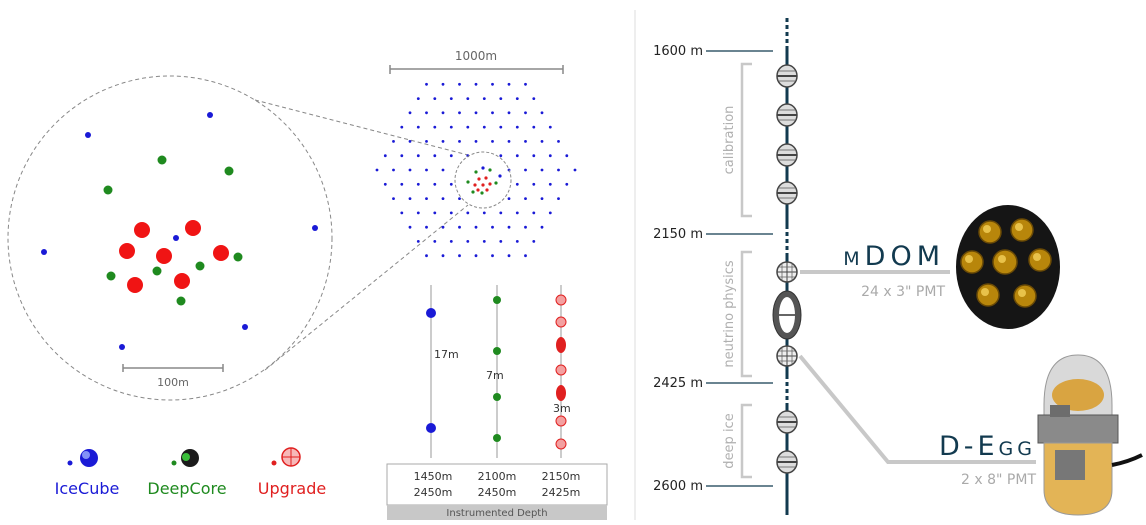 The image size is (1146, 525). What do you see at coordinates (729, 440) in the screenshot?
I see `region-deep-ice: deep ice` at bounding box center [729, 440].